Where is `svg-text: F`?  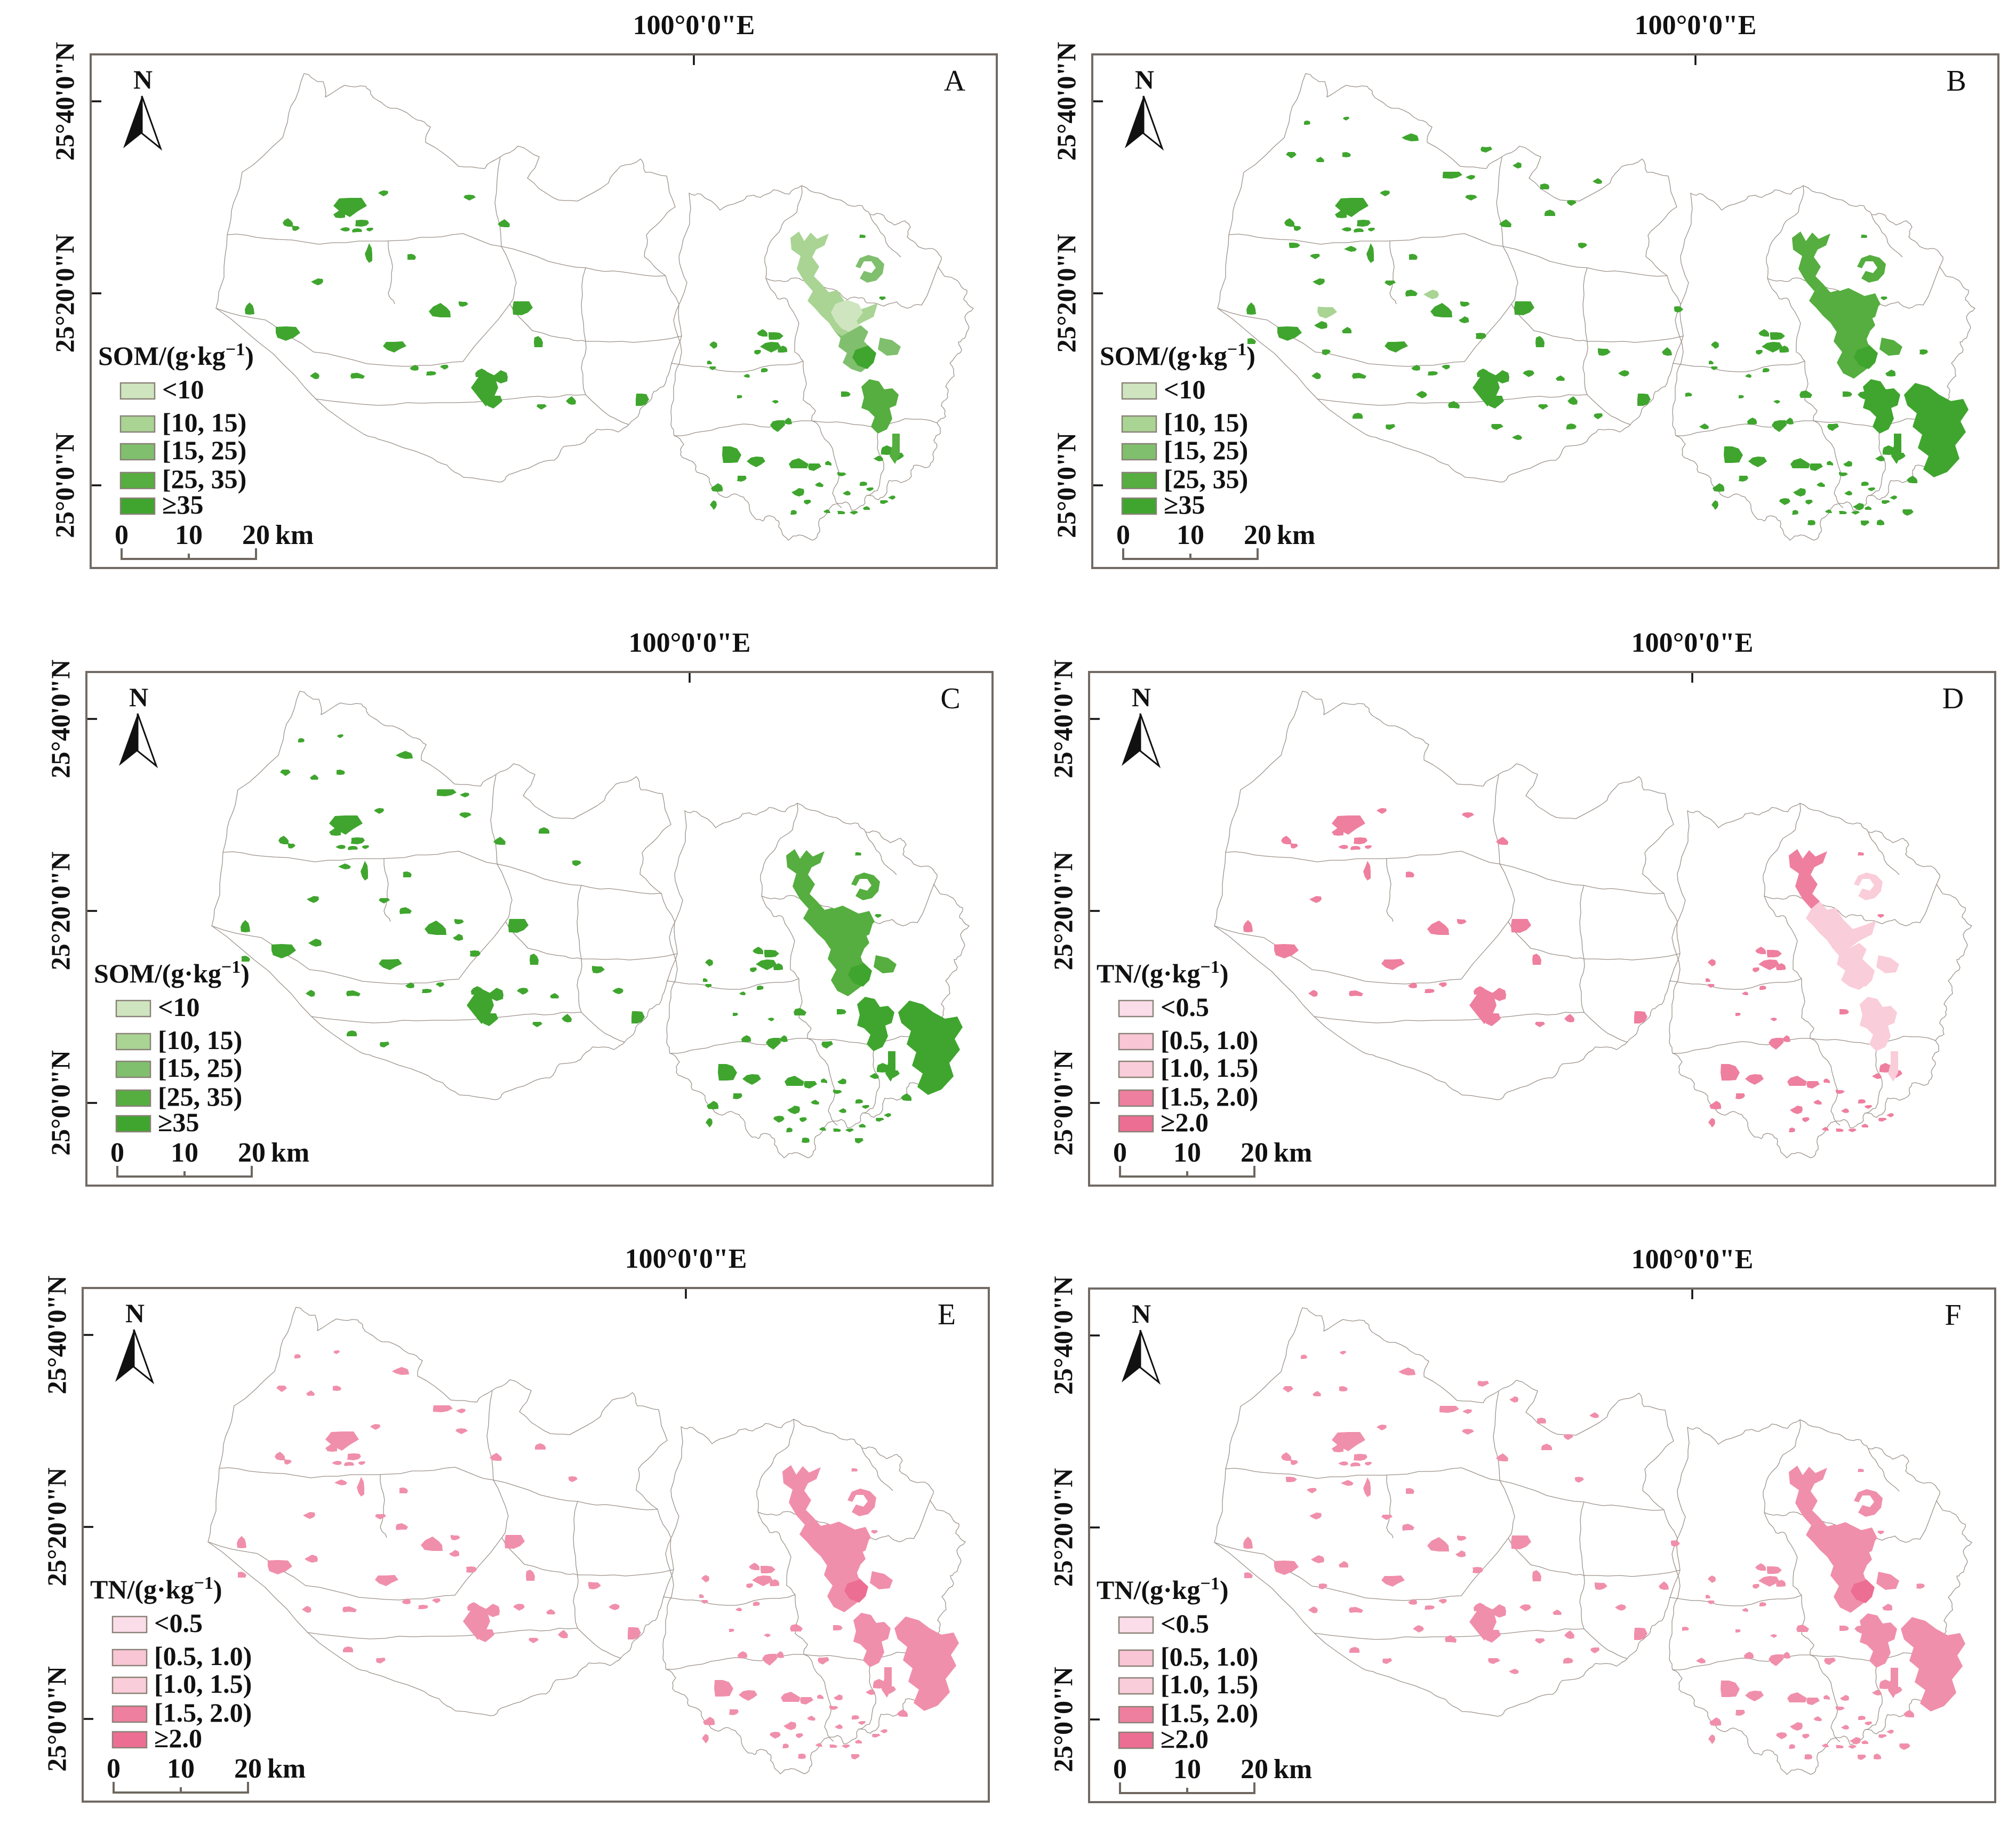
svg-text: F is located at coordinates (1953, 1315).